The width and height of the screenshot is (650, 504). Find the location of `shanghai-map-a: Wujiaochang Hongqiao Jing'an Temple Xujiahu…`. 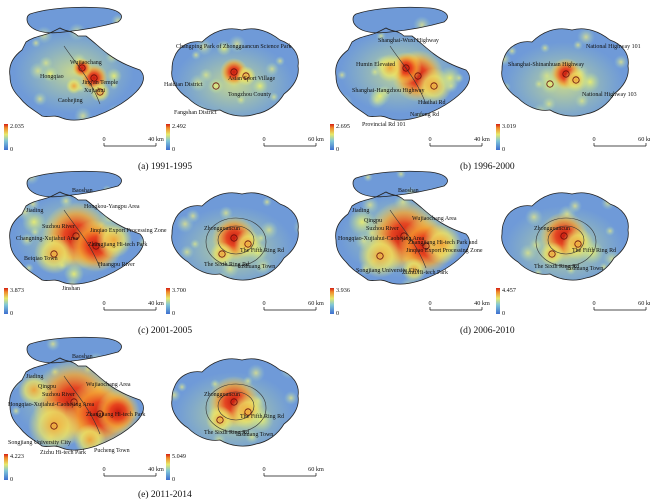

shanghai-map-a: Wujiaochang Hongqiao Jing'an Temple Xujiahu… is located at coordinates (84, 79).